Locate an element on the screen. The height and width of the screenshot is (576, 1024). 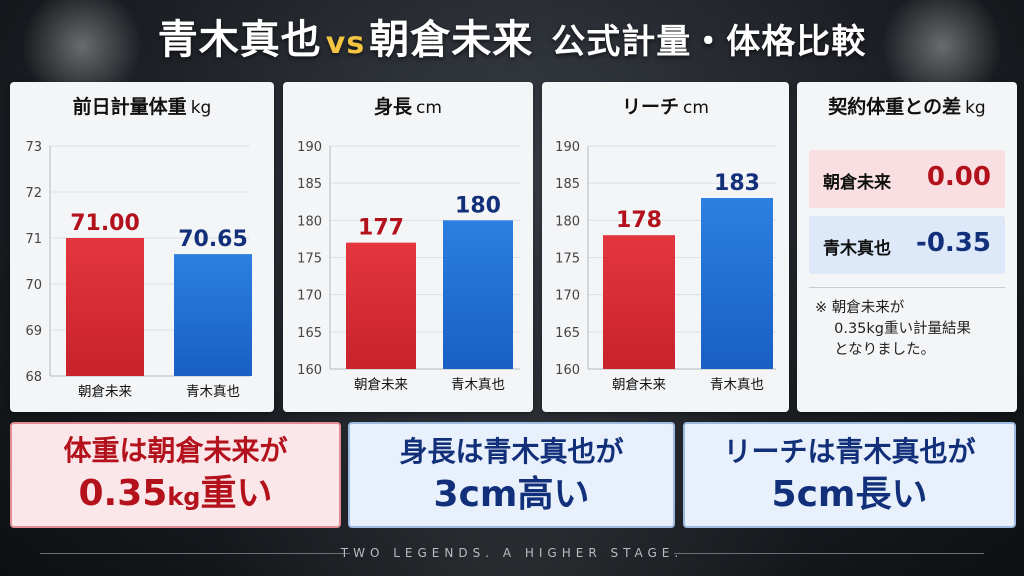
diff-row-value: -0.35 is located at coordinates (953, 243).